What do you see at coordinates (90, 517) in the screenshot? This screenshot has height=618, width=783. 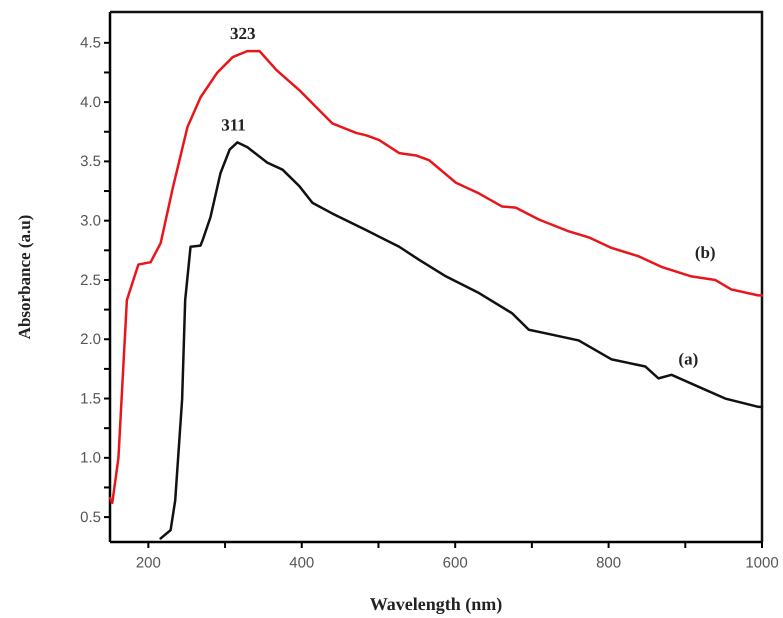 I see `y-tick-label: 0.5` at bounding box center [90, 517].